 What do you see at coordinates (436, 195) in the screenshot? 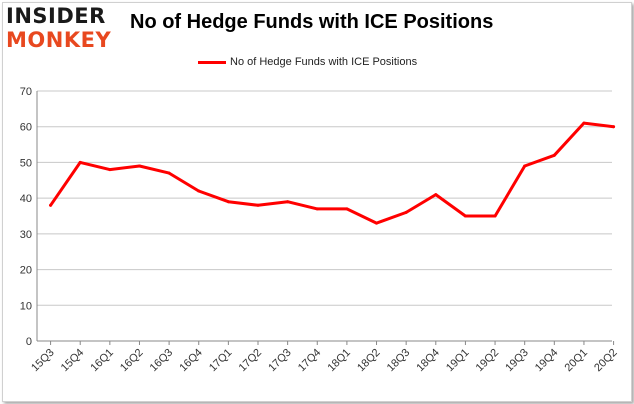
I see `data-point-18Q4` at bounding box center [436, 195].